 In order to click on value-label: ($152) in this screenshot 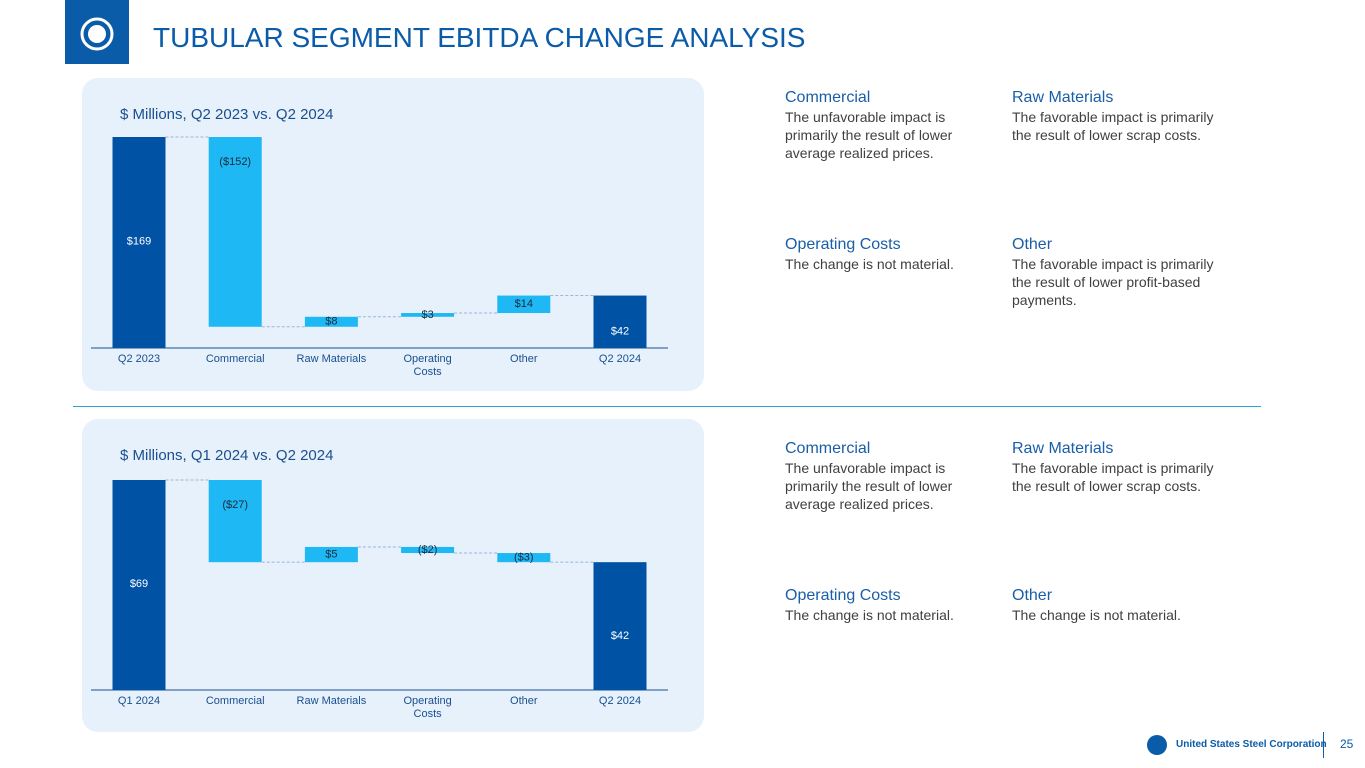, I will do `click(235, 162)`.